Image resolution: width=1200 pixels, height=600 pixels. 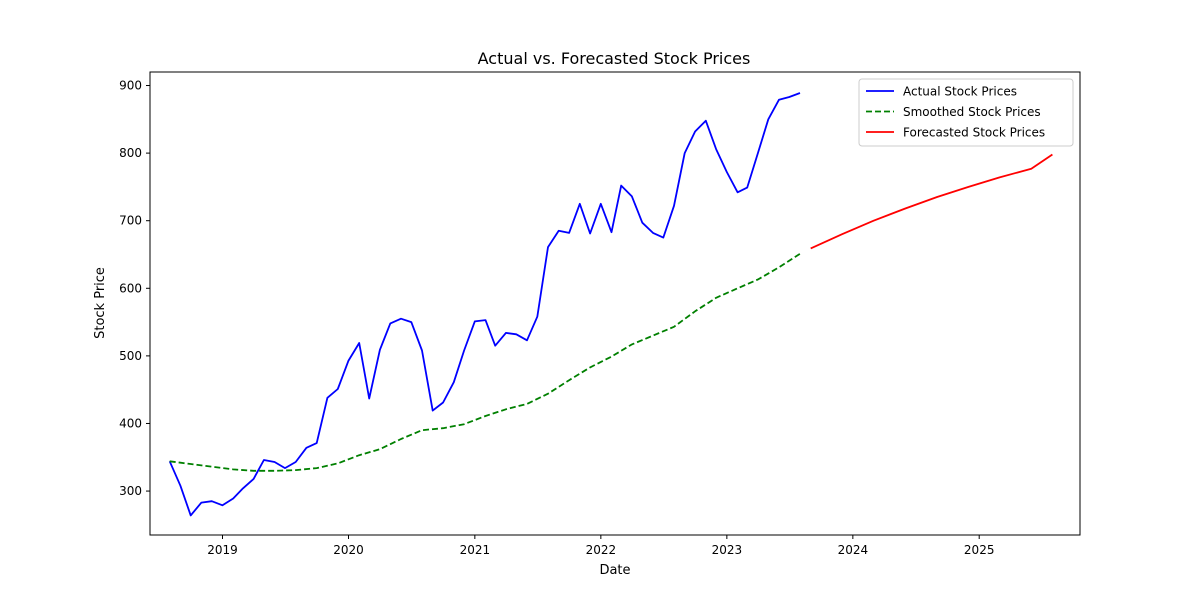 What do you see at coordinates (130, 423) in the screenshot?
I see `y-tick-label: 400` at bounding box center [130, 423].